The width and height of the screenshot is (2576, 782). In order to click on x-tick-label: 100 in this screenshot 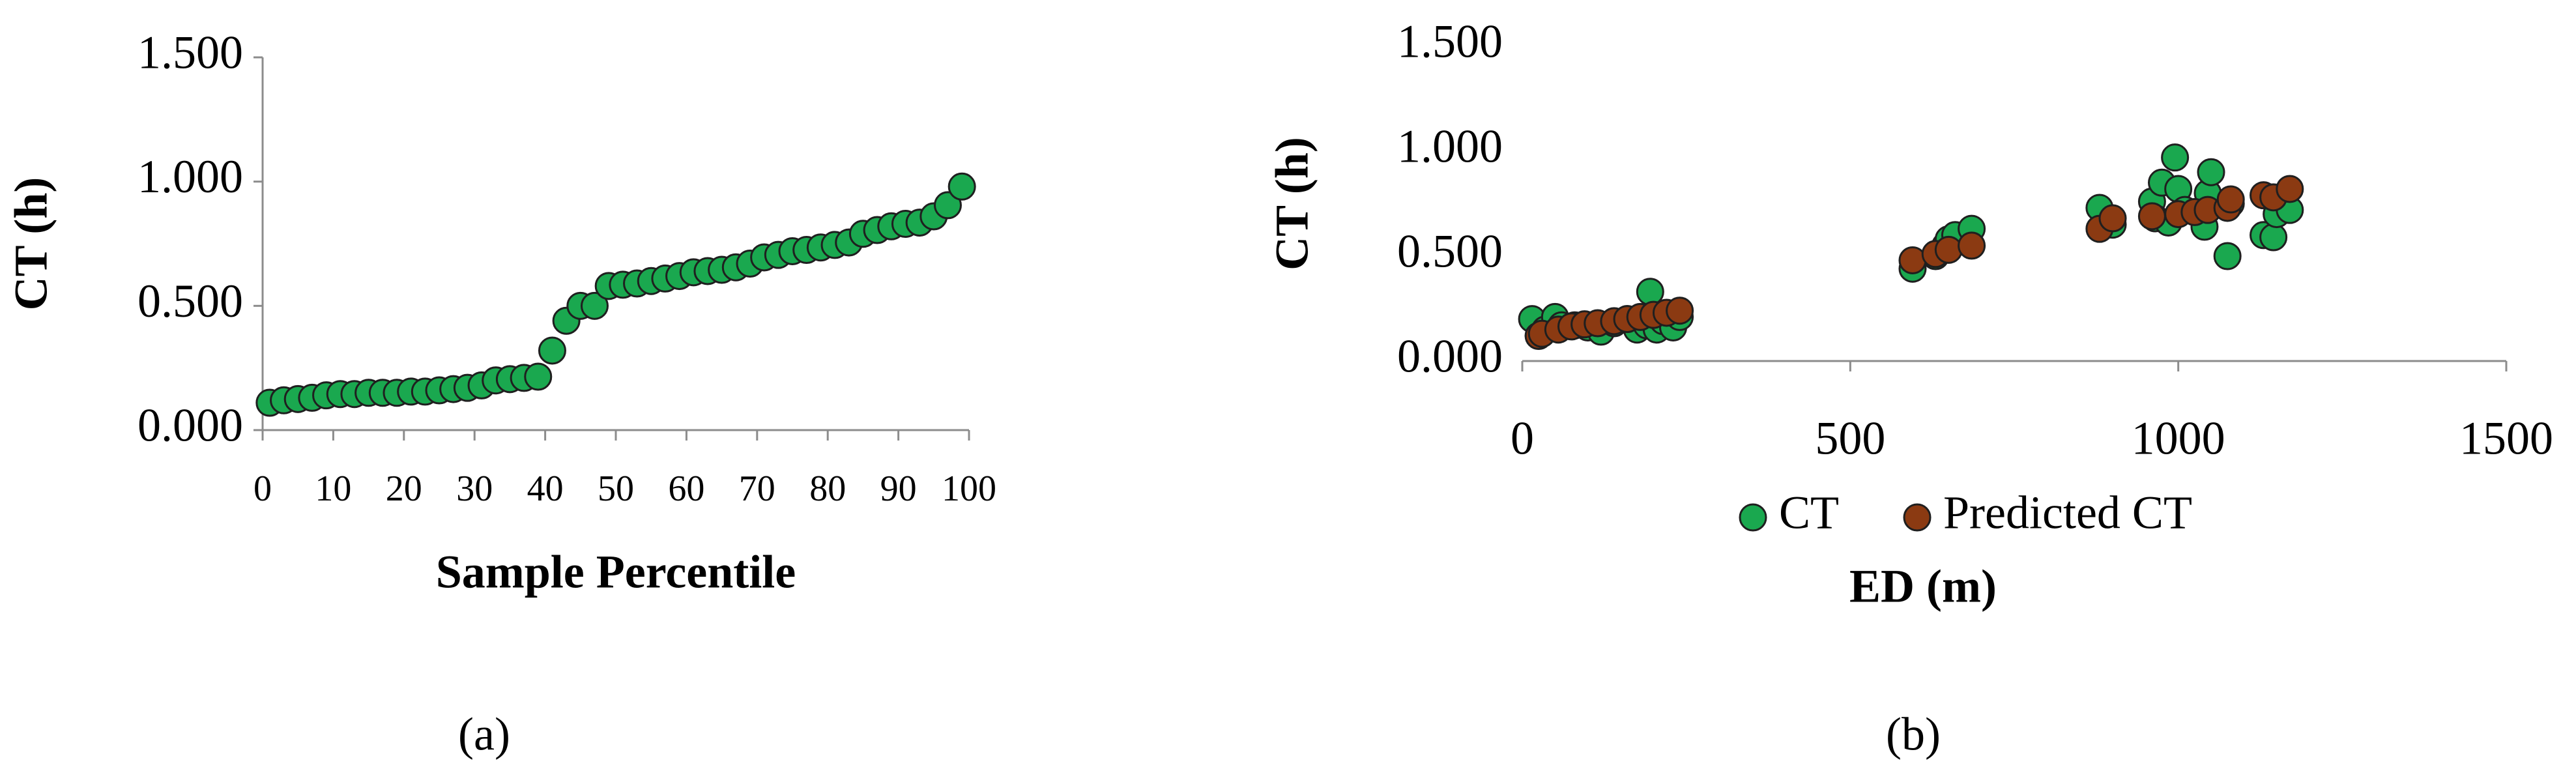, I will do `click(969, 489)`.